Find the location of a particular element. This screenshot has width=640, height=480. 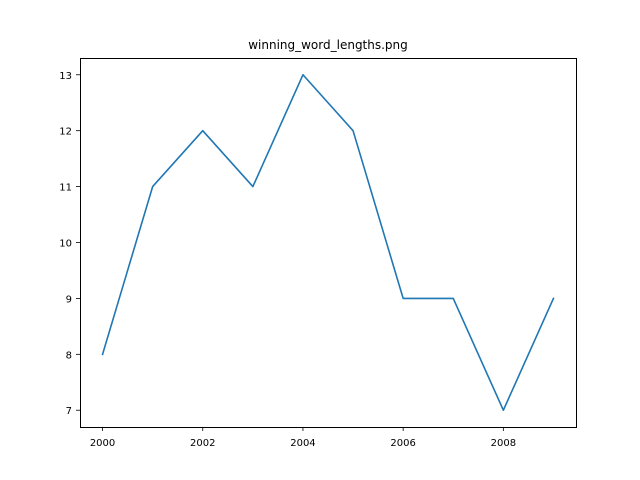

y-tick-label: 12 is located at coordinates (65, 132).